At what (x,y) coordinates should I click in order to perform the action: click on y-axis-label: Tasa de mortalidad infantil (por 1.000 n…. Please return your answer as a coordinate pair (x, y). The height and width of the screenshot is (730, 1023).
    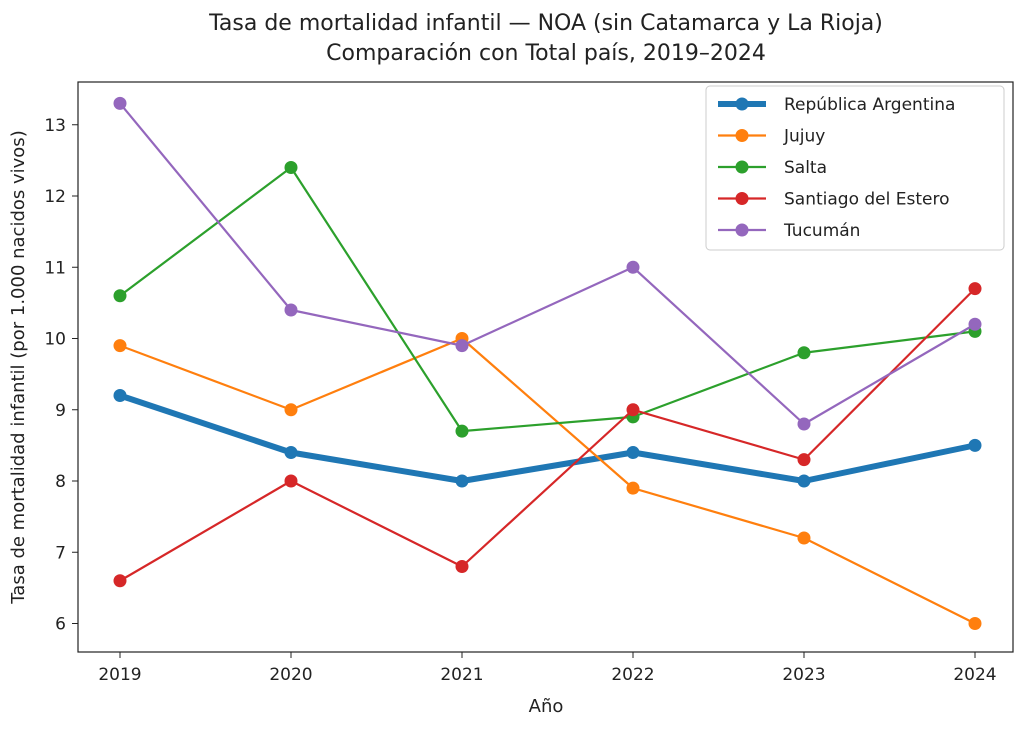
    Looking at the image, I should click on (18, 367).